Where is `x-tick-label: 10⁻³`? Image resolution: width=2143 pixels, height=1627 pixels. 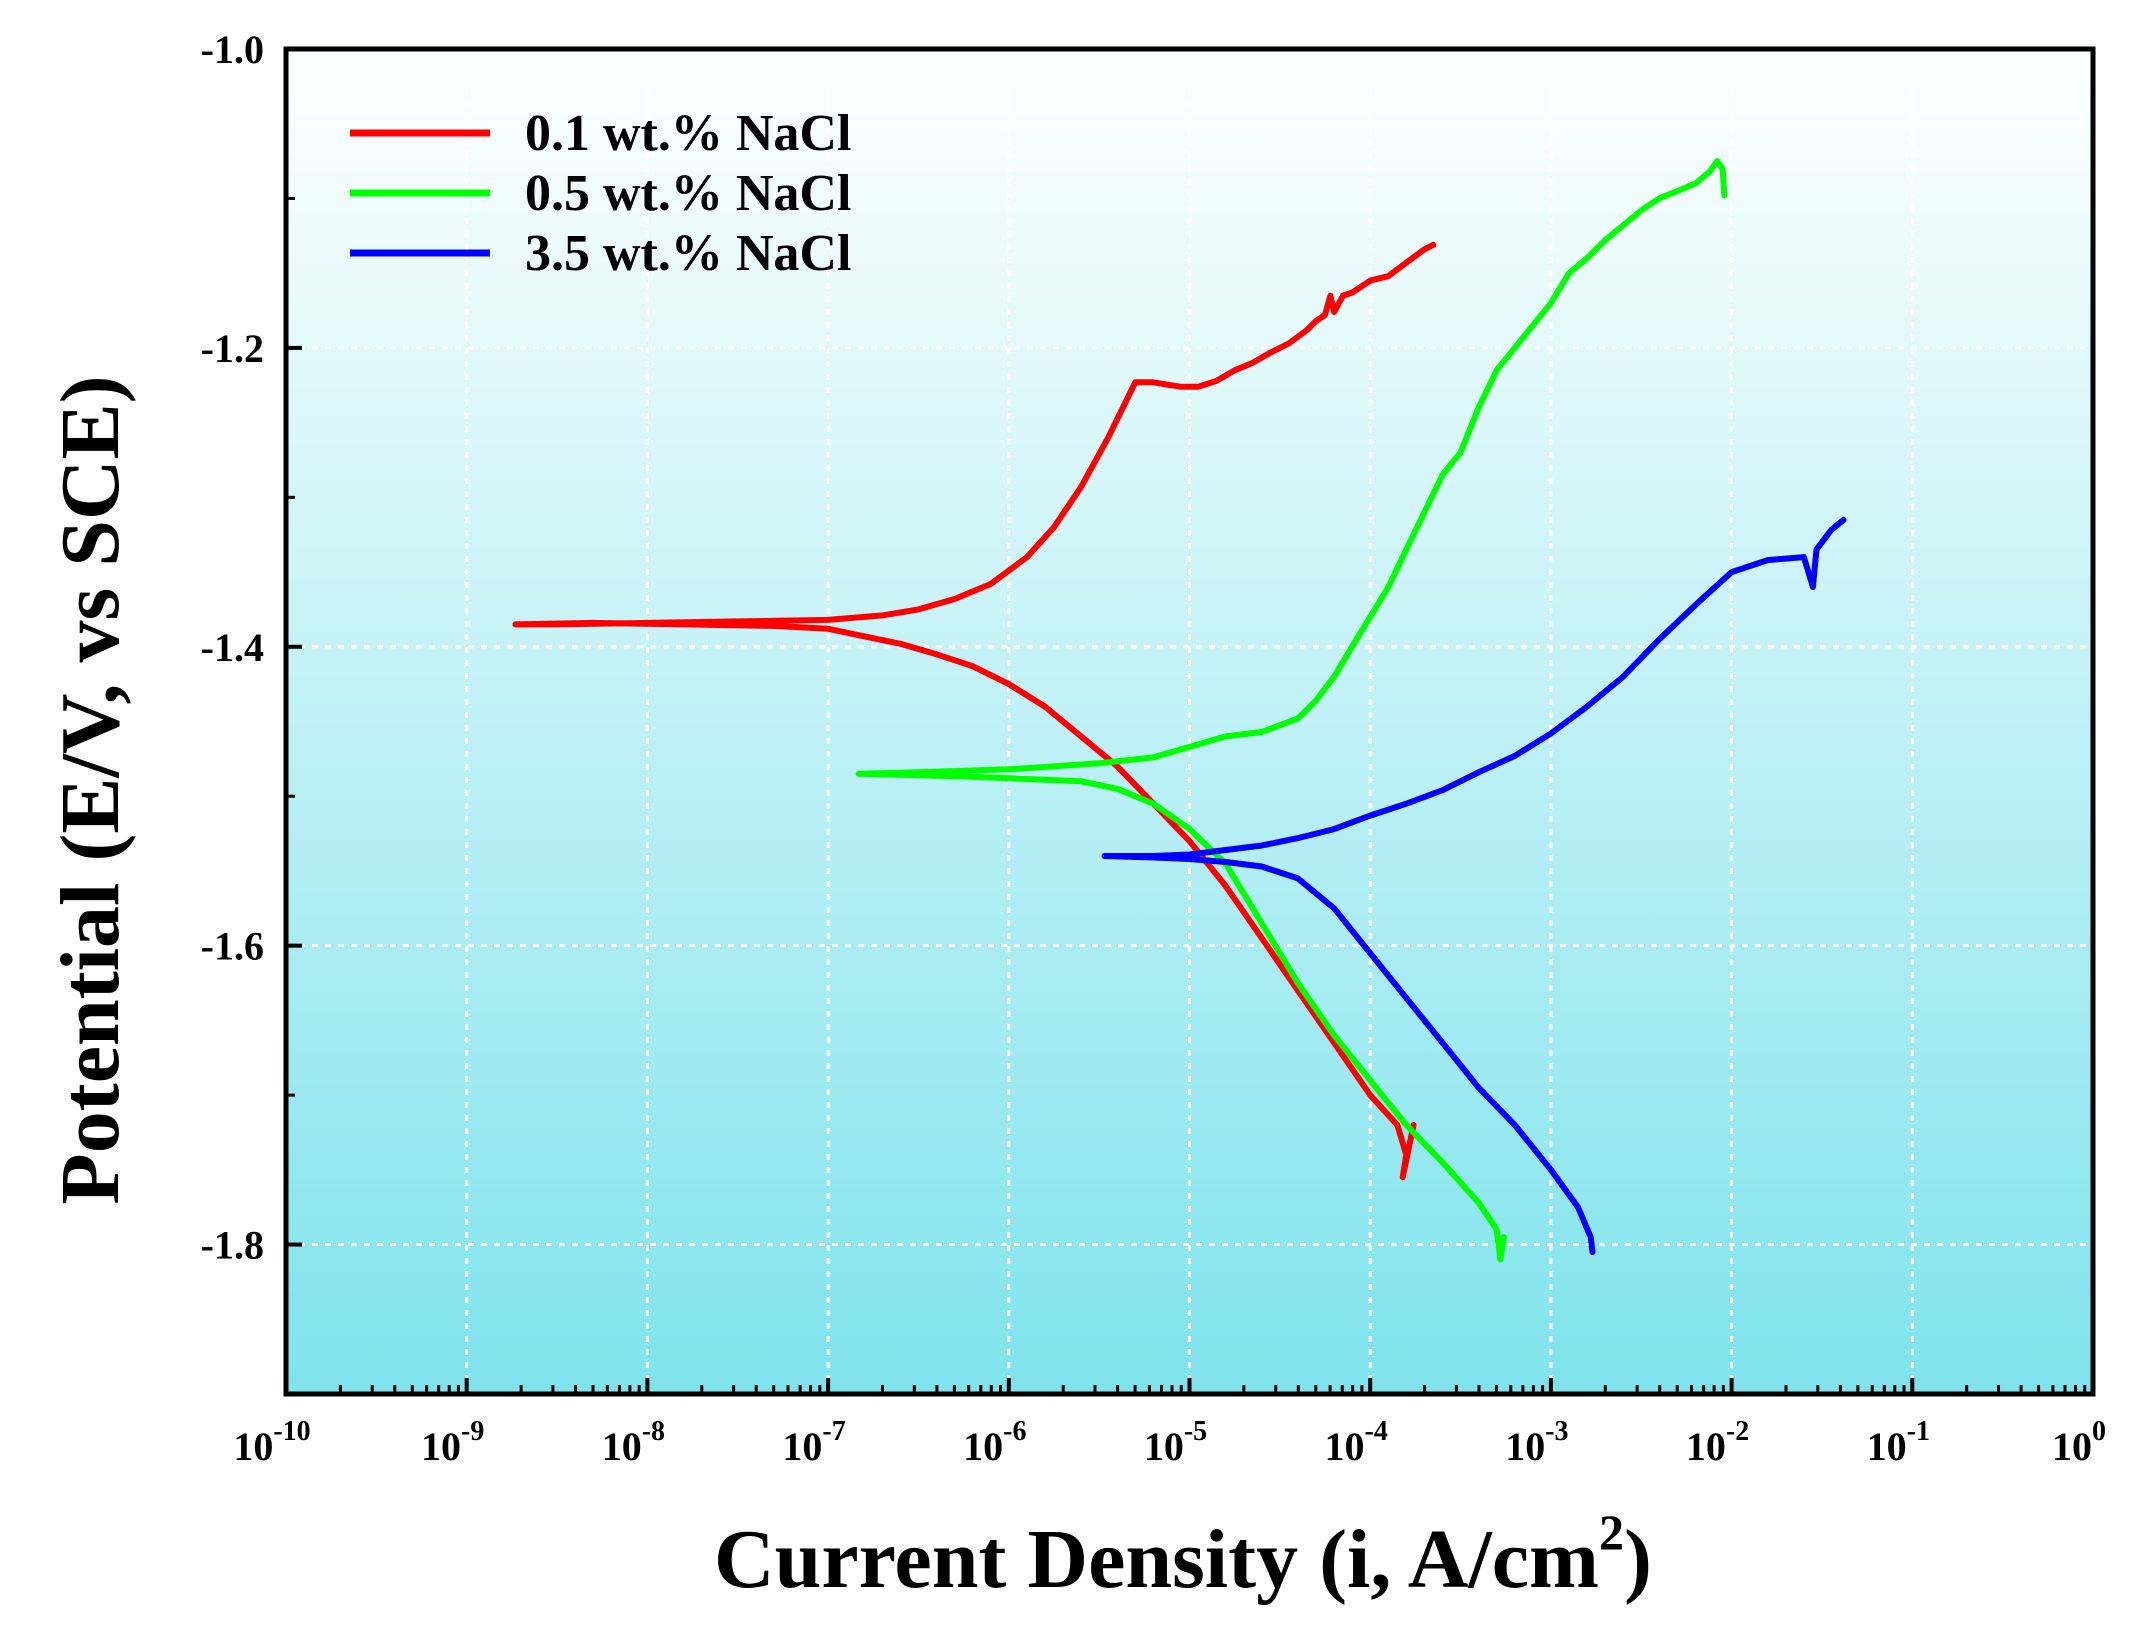 x-tick-label: 10⁻³ is located at coordinates (1536, 1442).